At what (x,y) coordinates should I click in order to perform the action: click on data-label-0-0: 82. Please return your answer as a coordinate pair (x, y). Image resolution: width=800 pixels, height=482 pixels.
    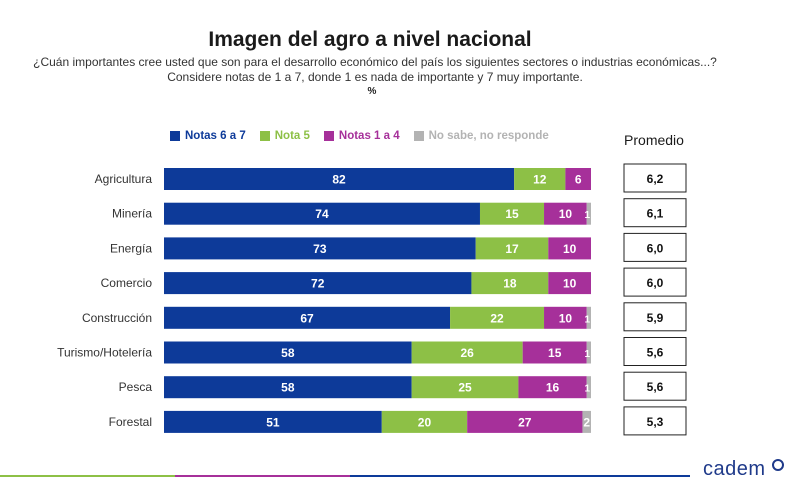
    Looking at the image, I should click on (339, 180).